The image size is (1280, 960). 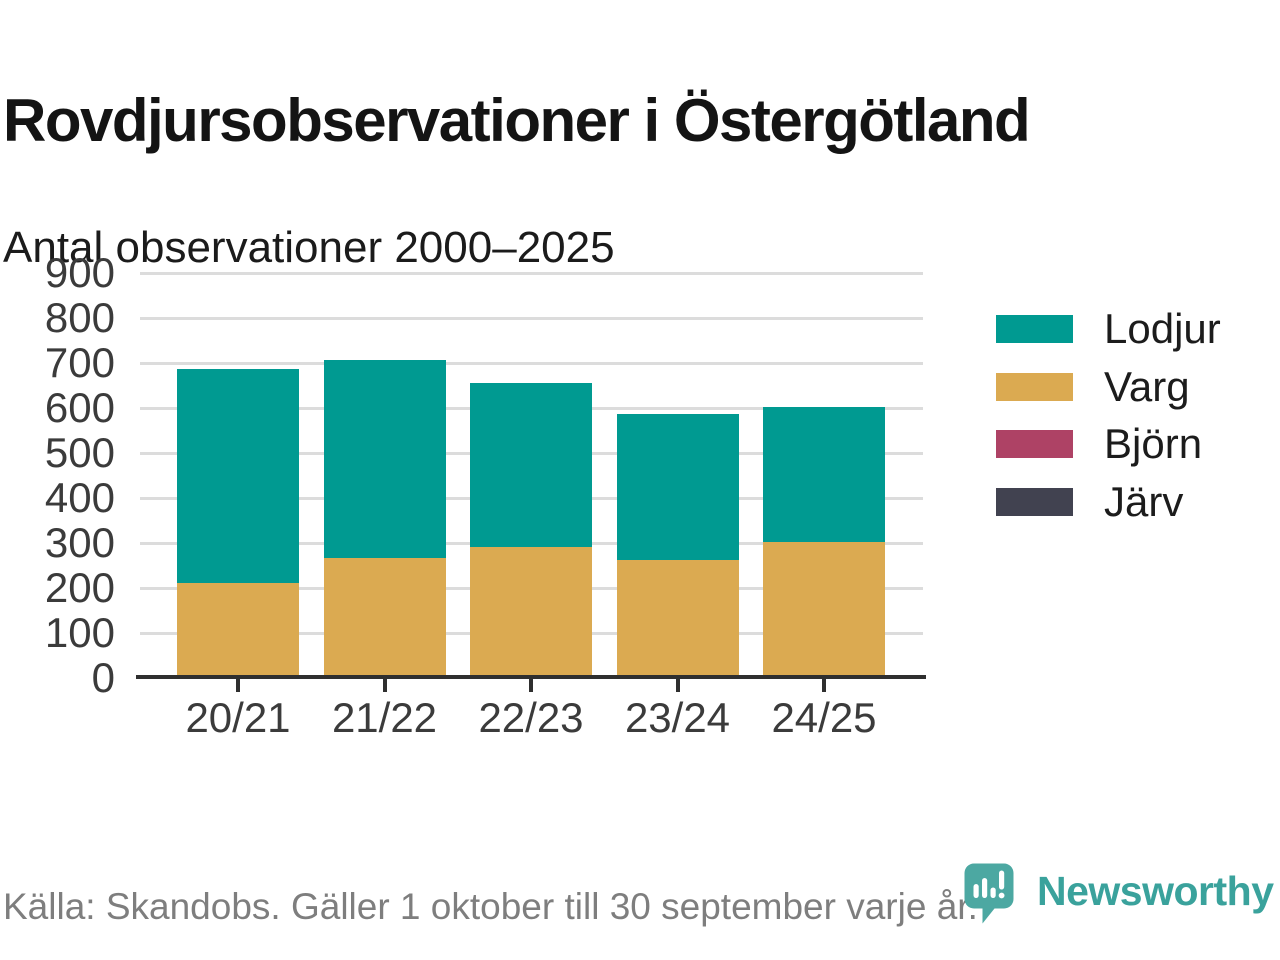 What do you see at coordinates (1155, 891) in the screenshot?
I see `brand-wordmark: Newsworthy` at bounding box center [1155, 891].